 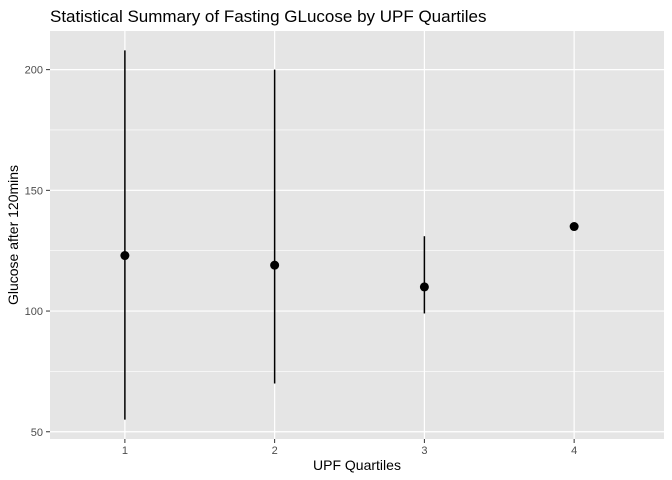 I want to click on data-points, so click(x=349, y=257).